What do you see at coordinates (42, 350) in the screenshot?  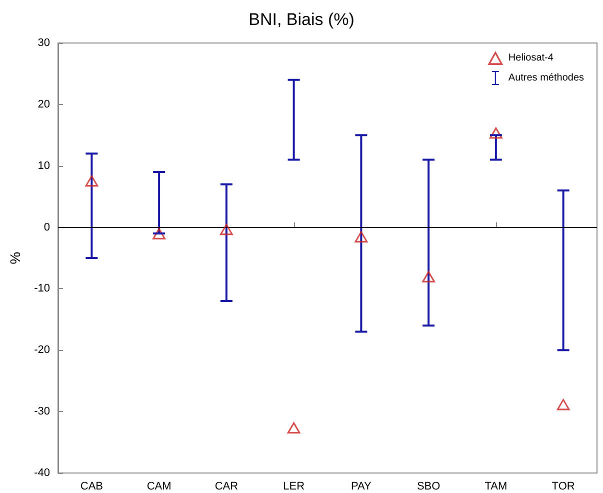 I see `y-tick-label: -20` at bounding box center [42, 350].